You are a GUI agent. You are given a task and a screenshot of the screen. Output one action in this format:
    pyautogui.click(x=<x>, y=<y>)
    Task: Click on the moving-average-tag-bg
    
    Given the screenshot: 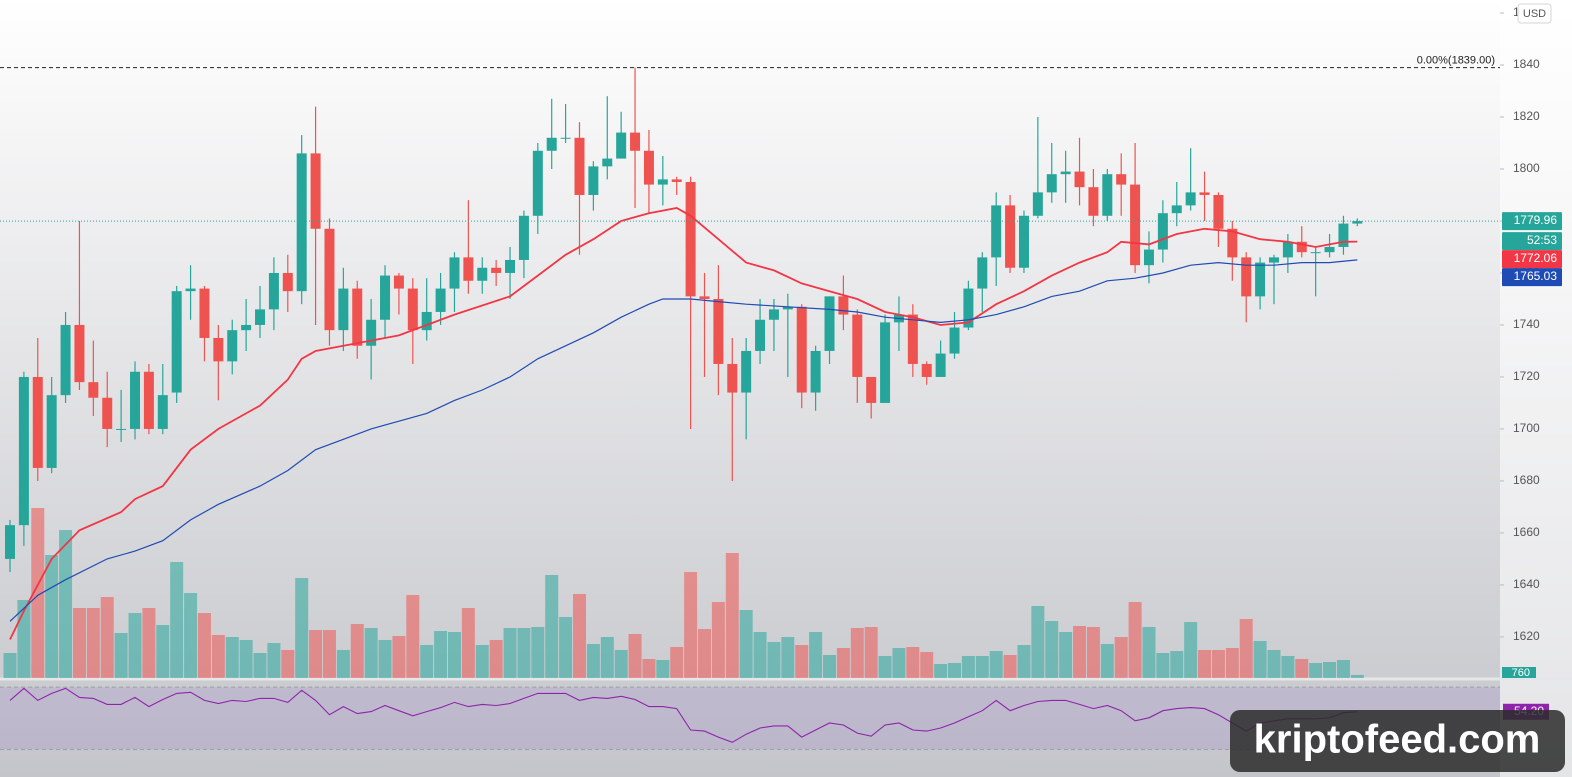 What is the action you would take?
    pyautogui.click(x=1532, y=259)
    